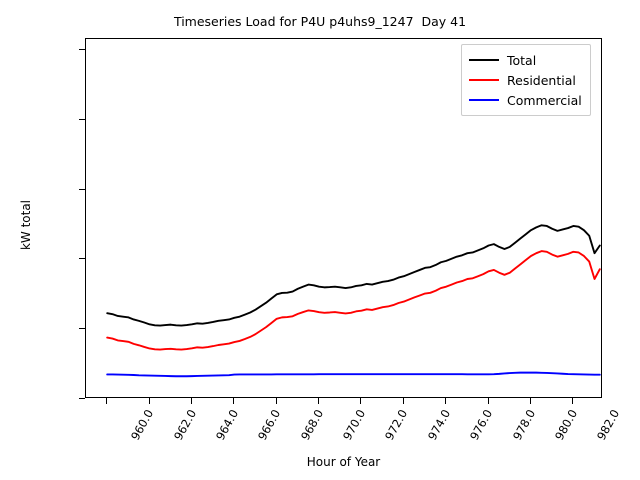 This screenshot has height=480, width=640. What do you see at coordinates (481, 425) in the screenshot?
I see `x-tick-label: 976.0` at bounding box center [481, 425].